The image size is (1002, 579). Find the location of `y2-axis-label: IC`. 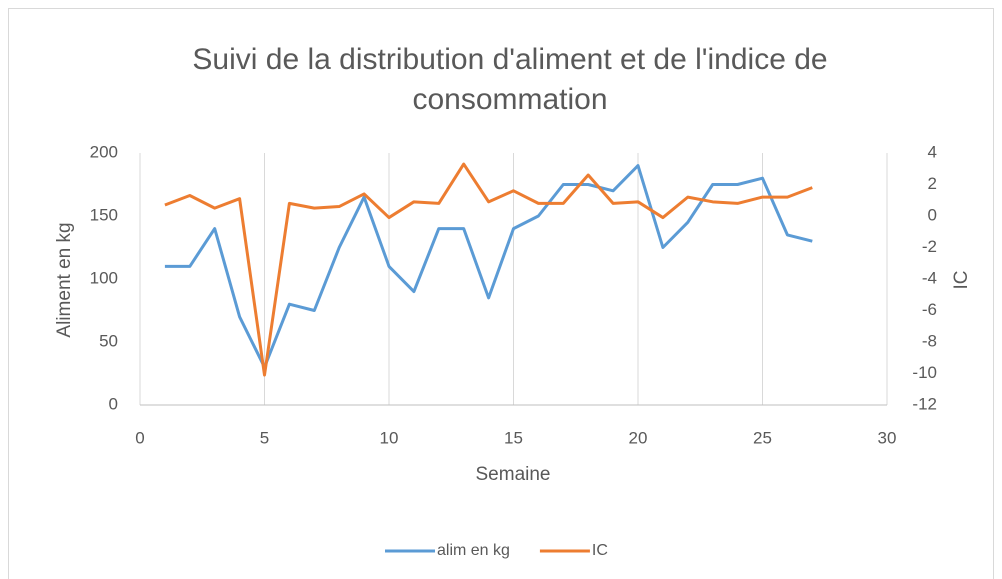

y2-axis-label: IC is located at coordinates (961, 280).